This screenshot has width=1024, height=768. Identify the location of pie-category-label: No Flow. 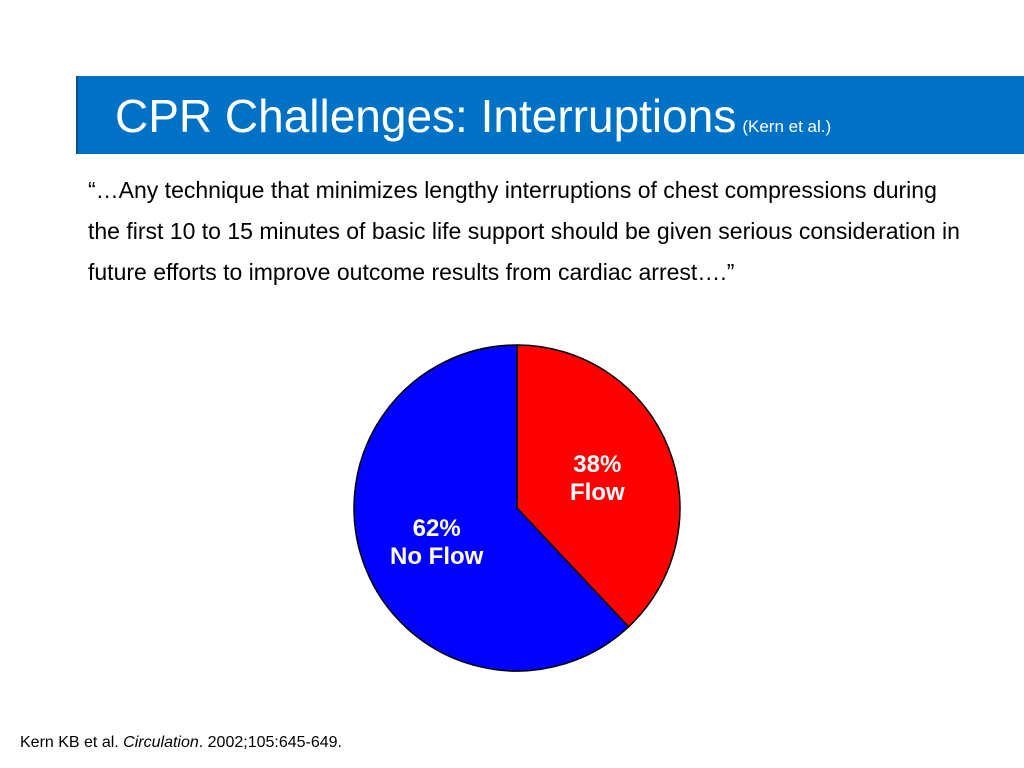
(437, 556).